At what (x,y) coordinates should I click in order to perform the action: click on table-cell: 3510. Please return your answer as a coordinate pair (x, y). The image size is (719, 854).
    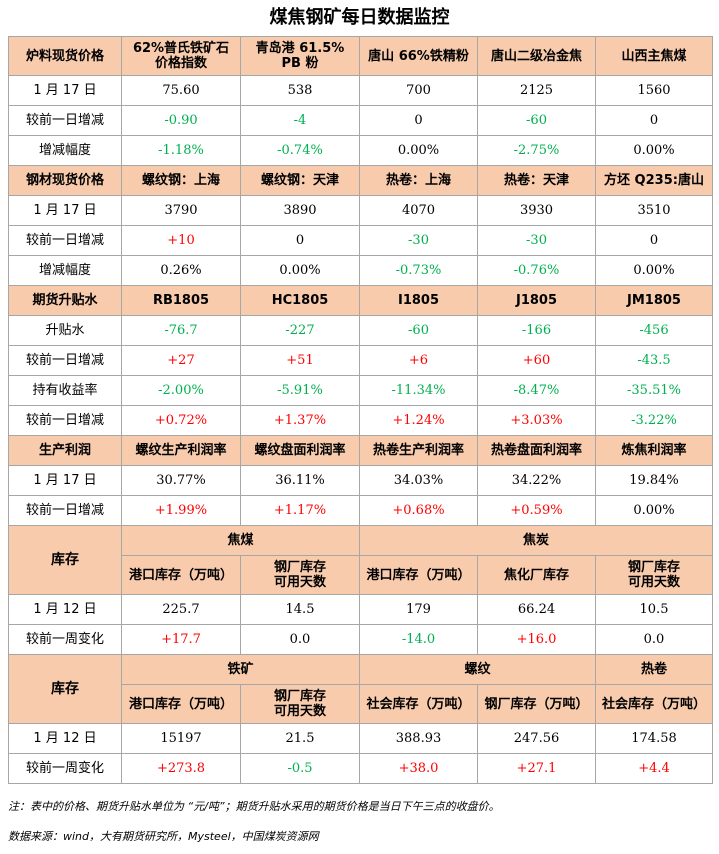
    Looking at the image, I should click on (654, 210).